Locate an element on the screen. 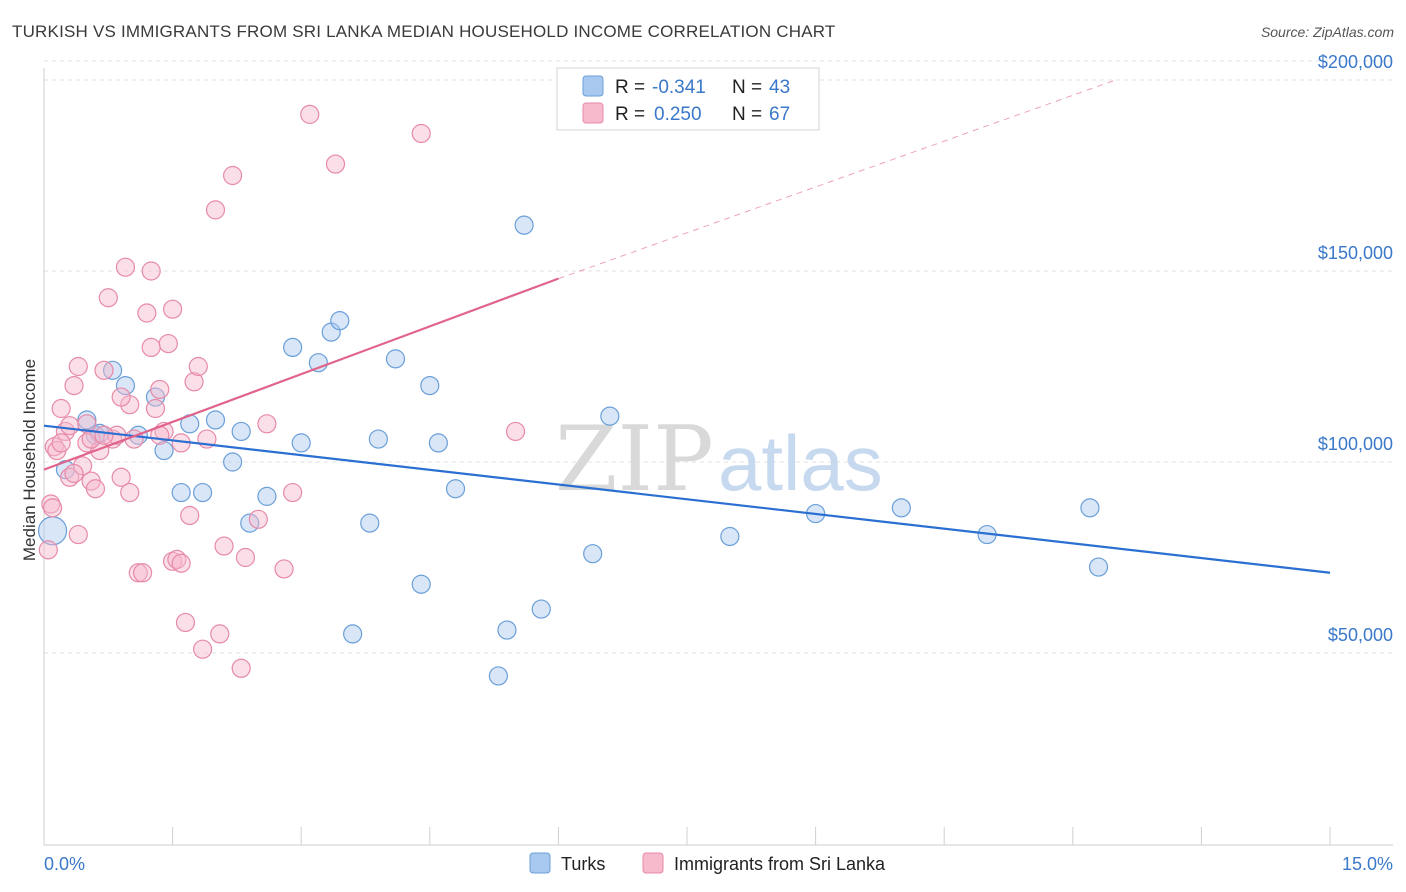 The width and height of the screenshot is (1406, 892). y-tick-labels: $50,000 $100,000 $150,000 $200,000 is located at coordinates (1355, 348).